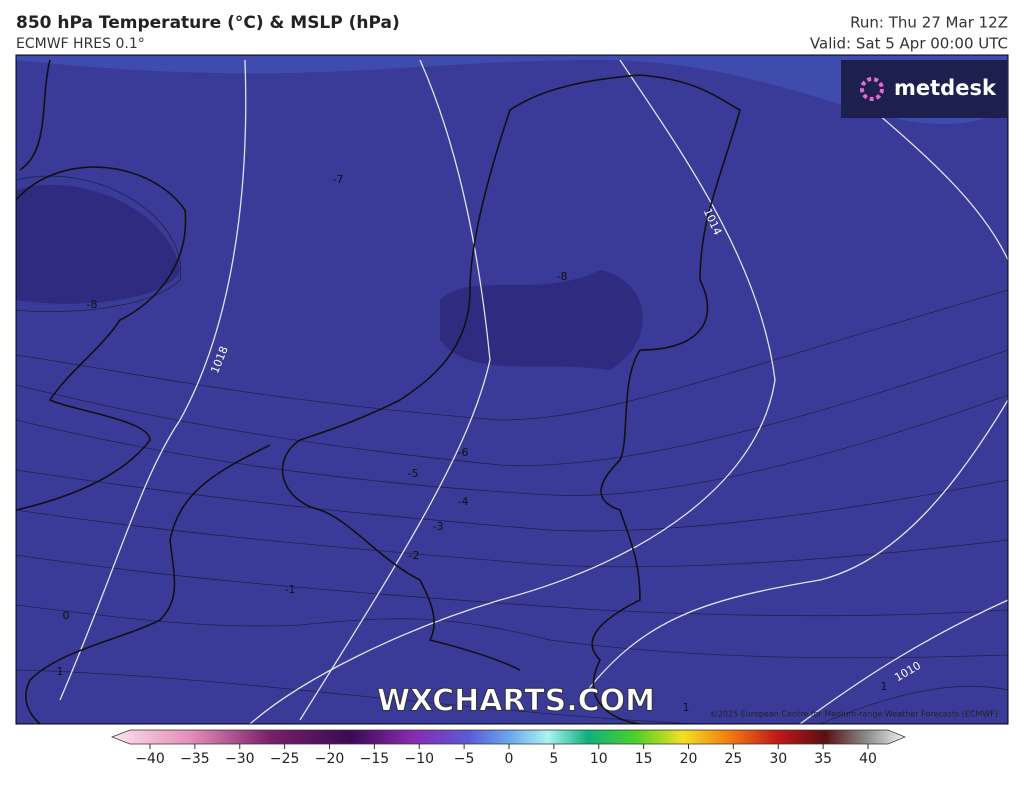 The height and width of the screenshot is (788, 1024). What do you see at coordinates (290, 589) in the screenshot?
I see `contour-label: -1` at bounding box center [290, 589].